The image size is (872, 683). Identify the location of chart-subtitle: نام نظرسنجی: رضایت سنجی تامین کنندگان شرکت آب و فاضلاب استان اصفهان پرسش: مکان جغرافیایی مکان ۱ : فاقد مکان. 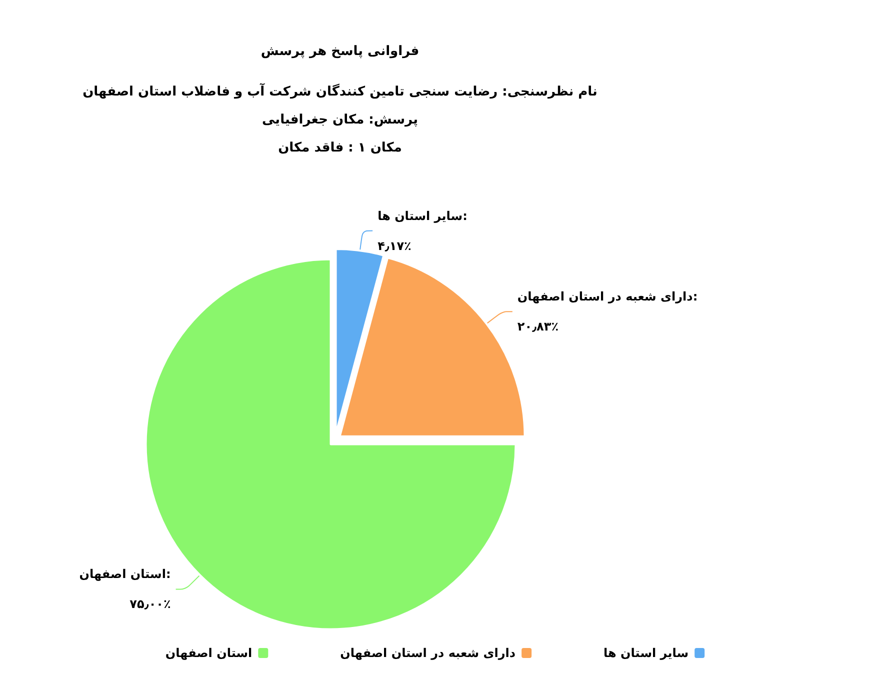
(340, 119).